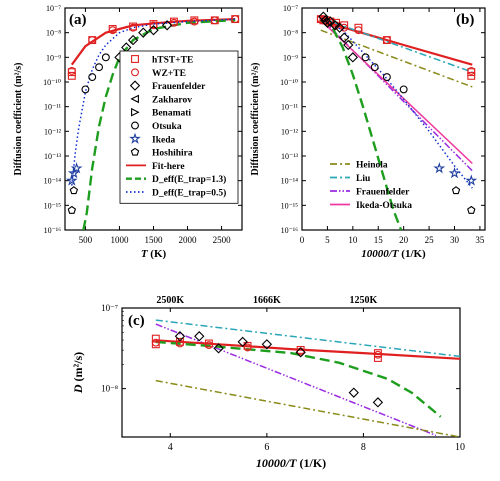 The image size is (500, 481). Describe the element at coordinates (372, 166) in the screenshot. I see `legend-label: Heinola` at that location.